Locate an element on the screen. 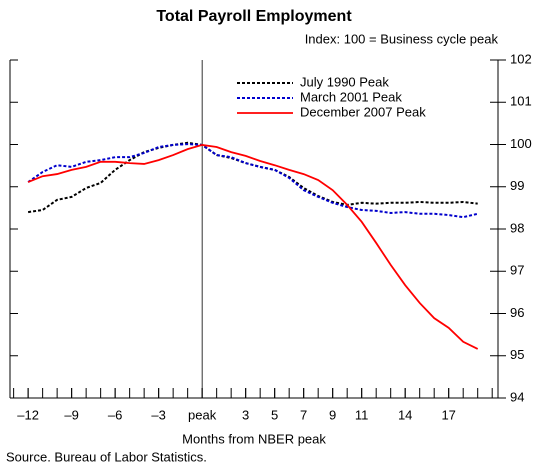 Image resolution: width=539 pixels, height=472 pixels. y-tick-label: 97 is located at coordinates (517, 270).